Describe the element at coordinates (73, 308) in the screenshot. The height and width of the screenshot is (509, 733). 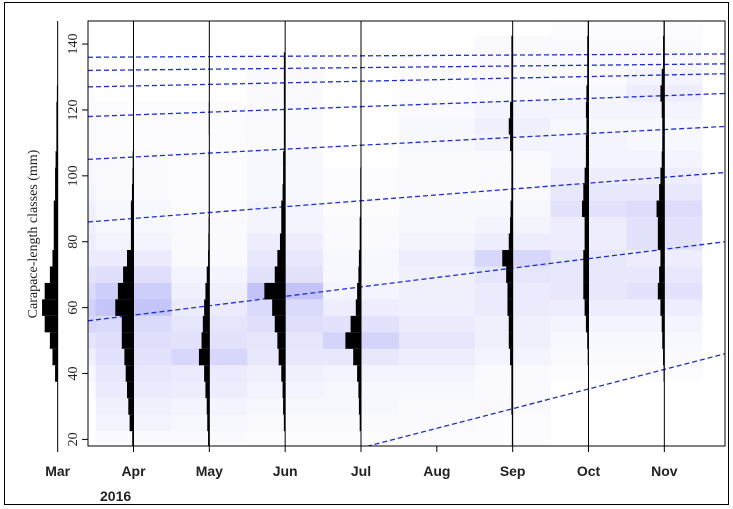
I see `y-tick-label: 60` at that location.